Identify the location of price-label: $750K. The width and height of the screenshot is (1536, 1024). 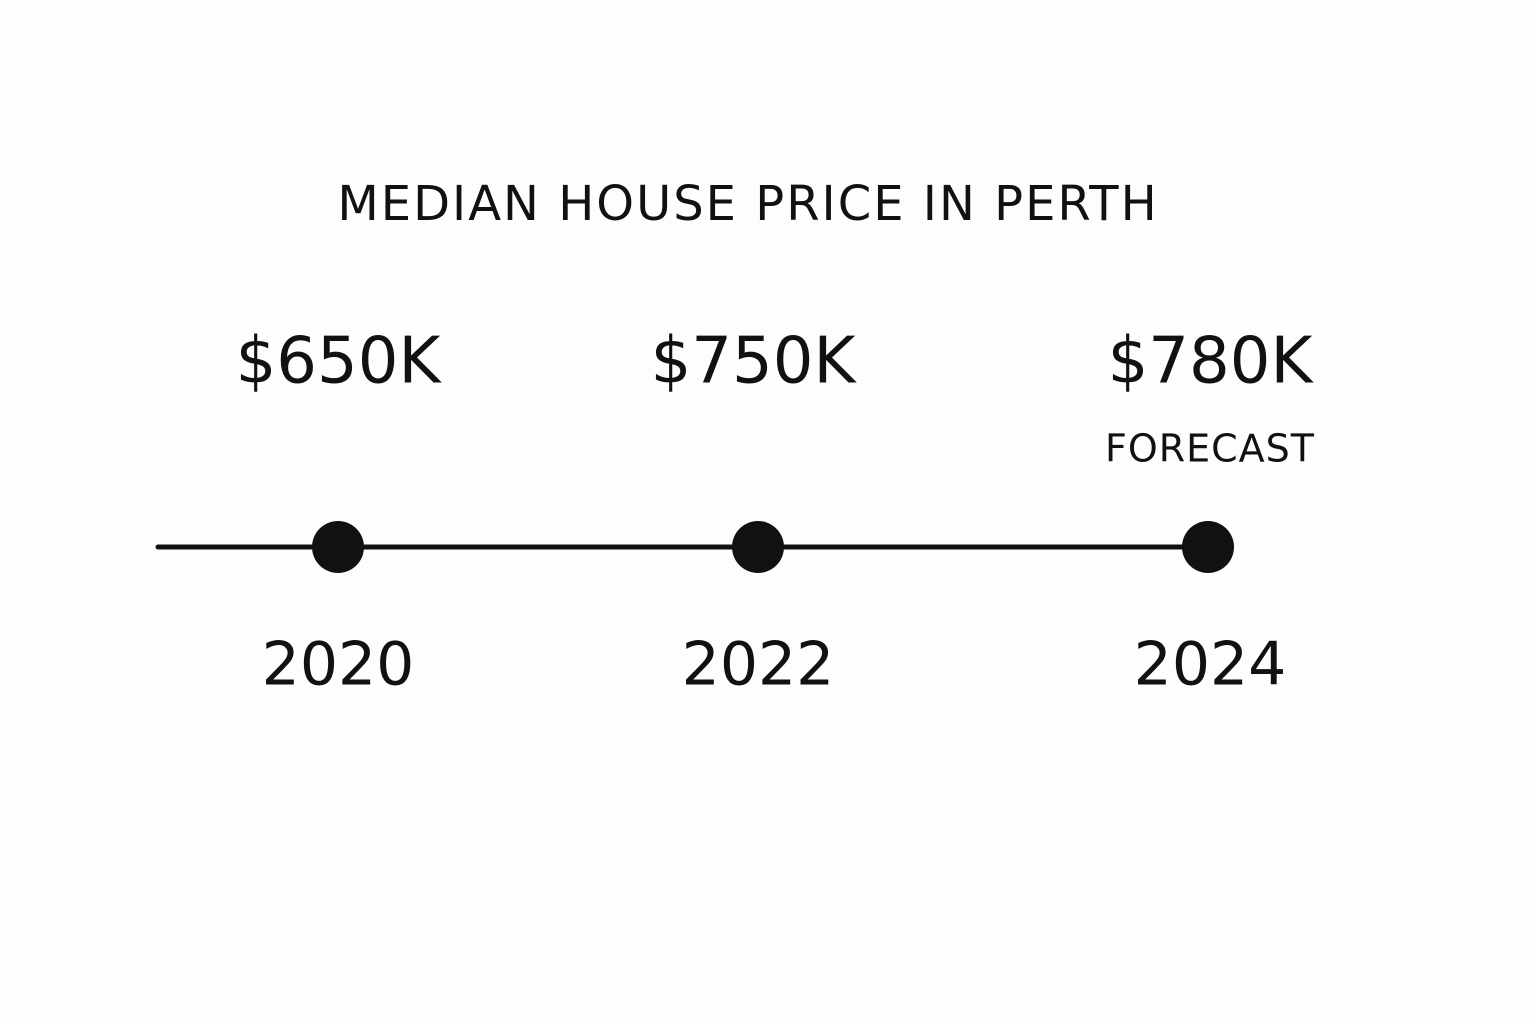
(754, 362).